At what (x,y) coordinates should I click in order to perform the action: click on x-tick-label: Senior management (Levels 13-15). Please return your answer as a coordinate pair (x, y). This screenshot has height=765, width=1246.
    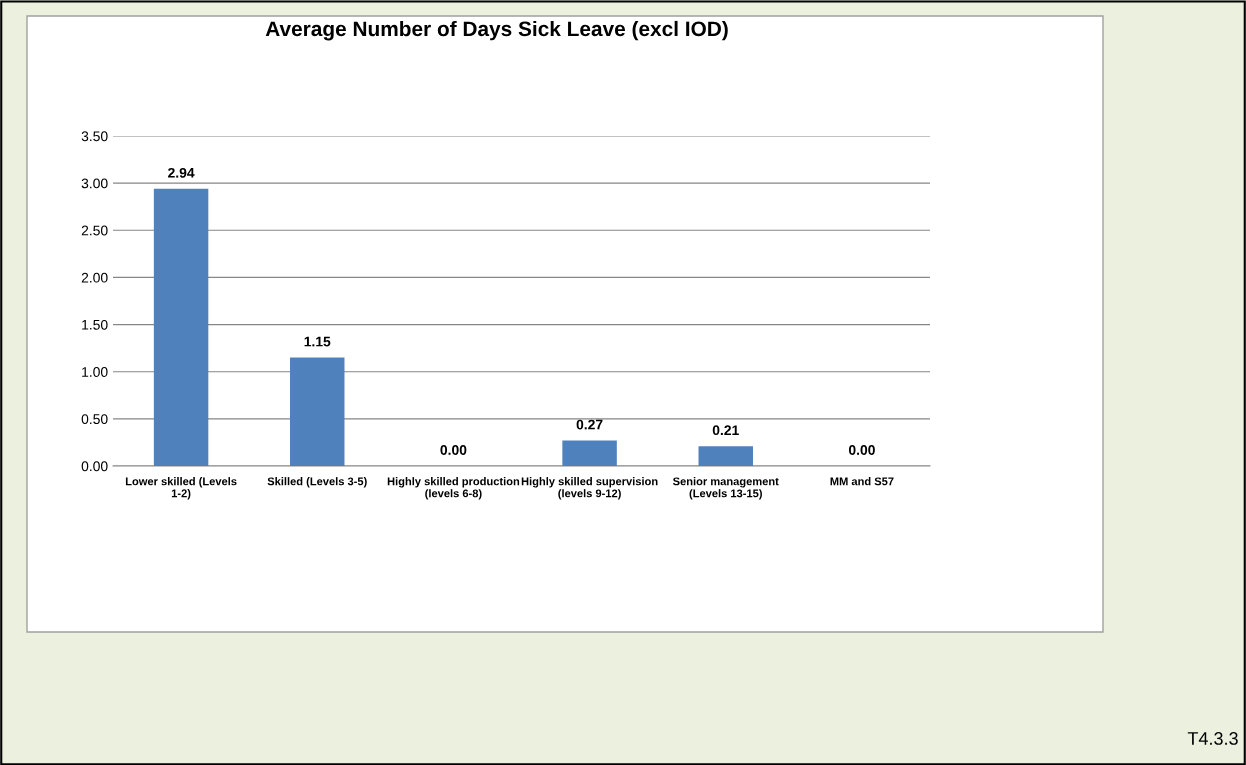
    Looking at the image, I should click on (725, 488).